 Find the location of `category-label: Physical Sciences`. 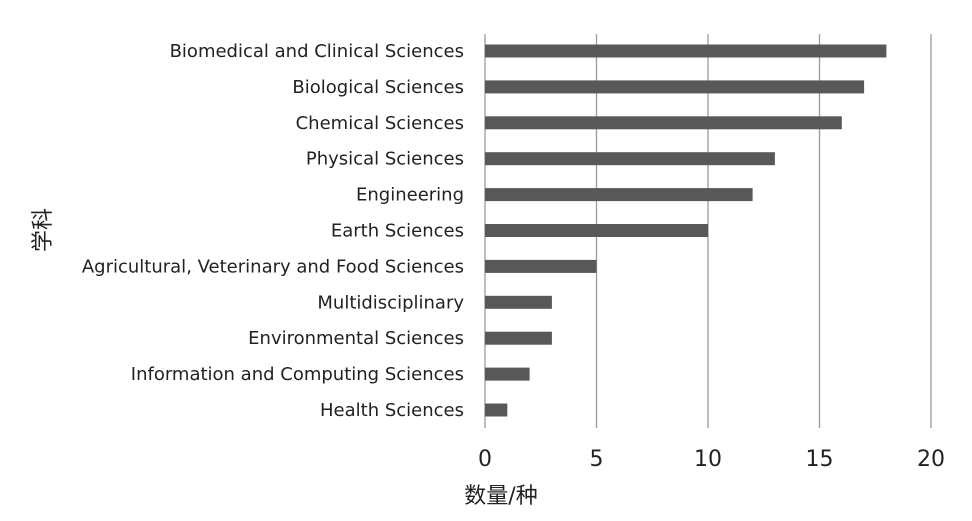

category-label: Physical Sciences is located at coordinates (385, 159).